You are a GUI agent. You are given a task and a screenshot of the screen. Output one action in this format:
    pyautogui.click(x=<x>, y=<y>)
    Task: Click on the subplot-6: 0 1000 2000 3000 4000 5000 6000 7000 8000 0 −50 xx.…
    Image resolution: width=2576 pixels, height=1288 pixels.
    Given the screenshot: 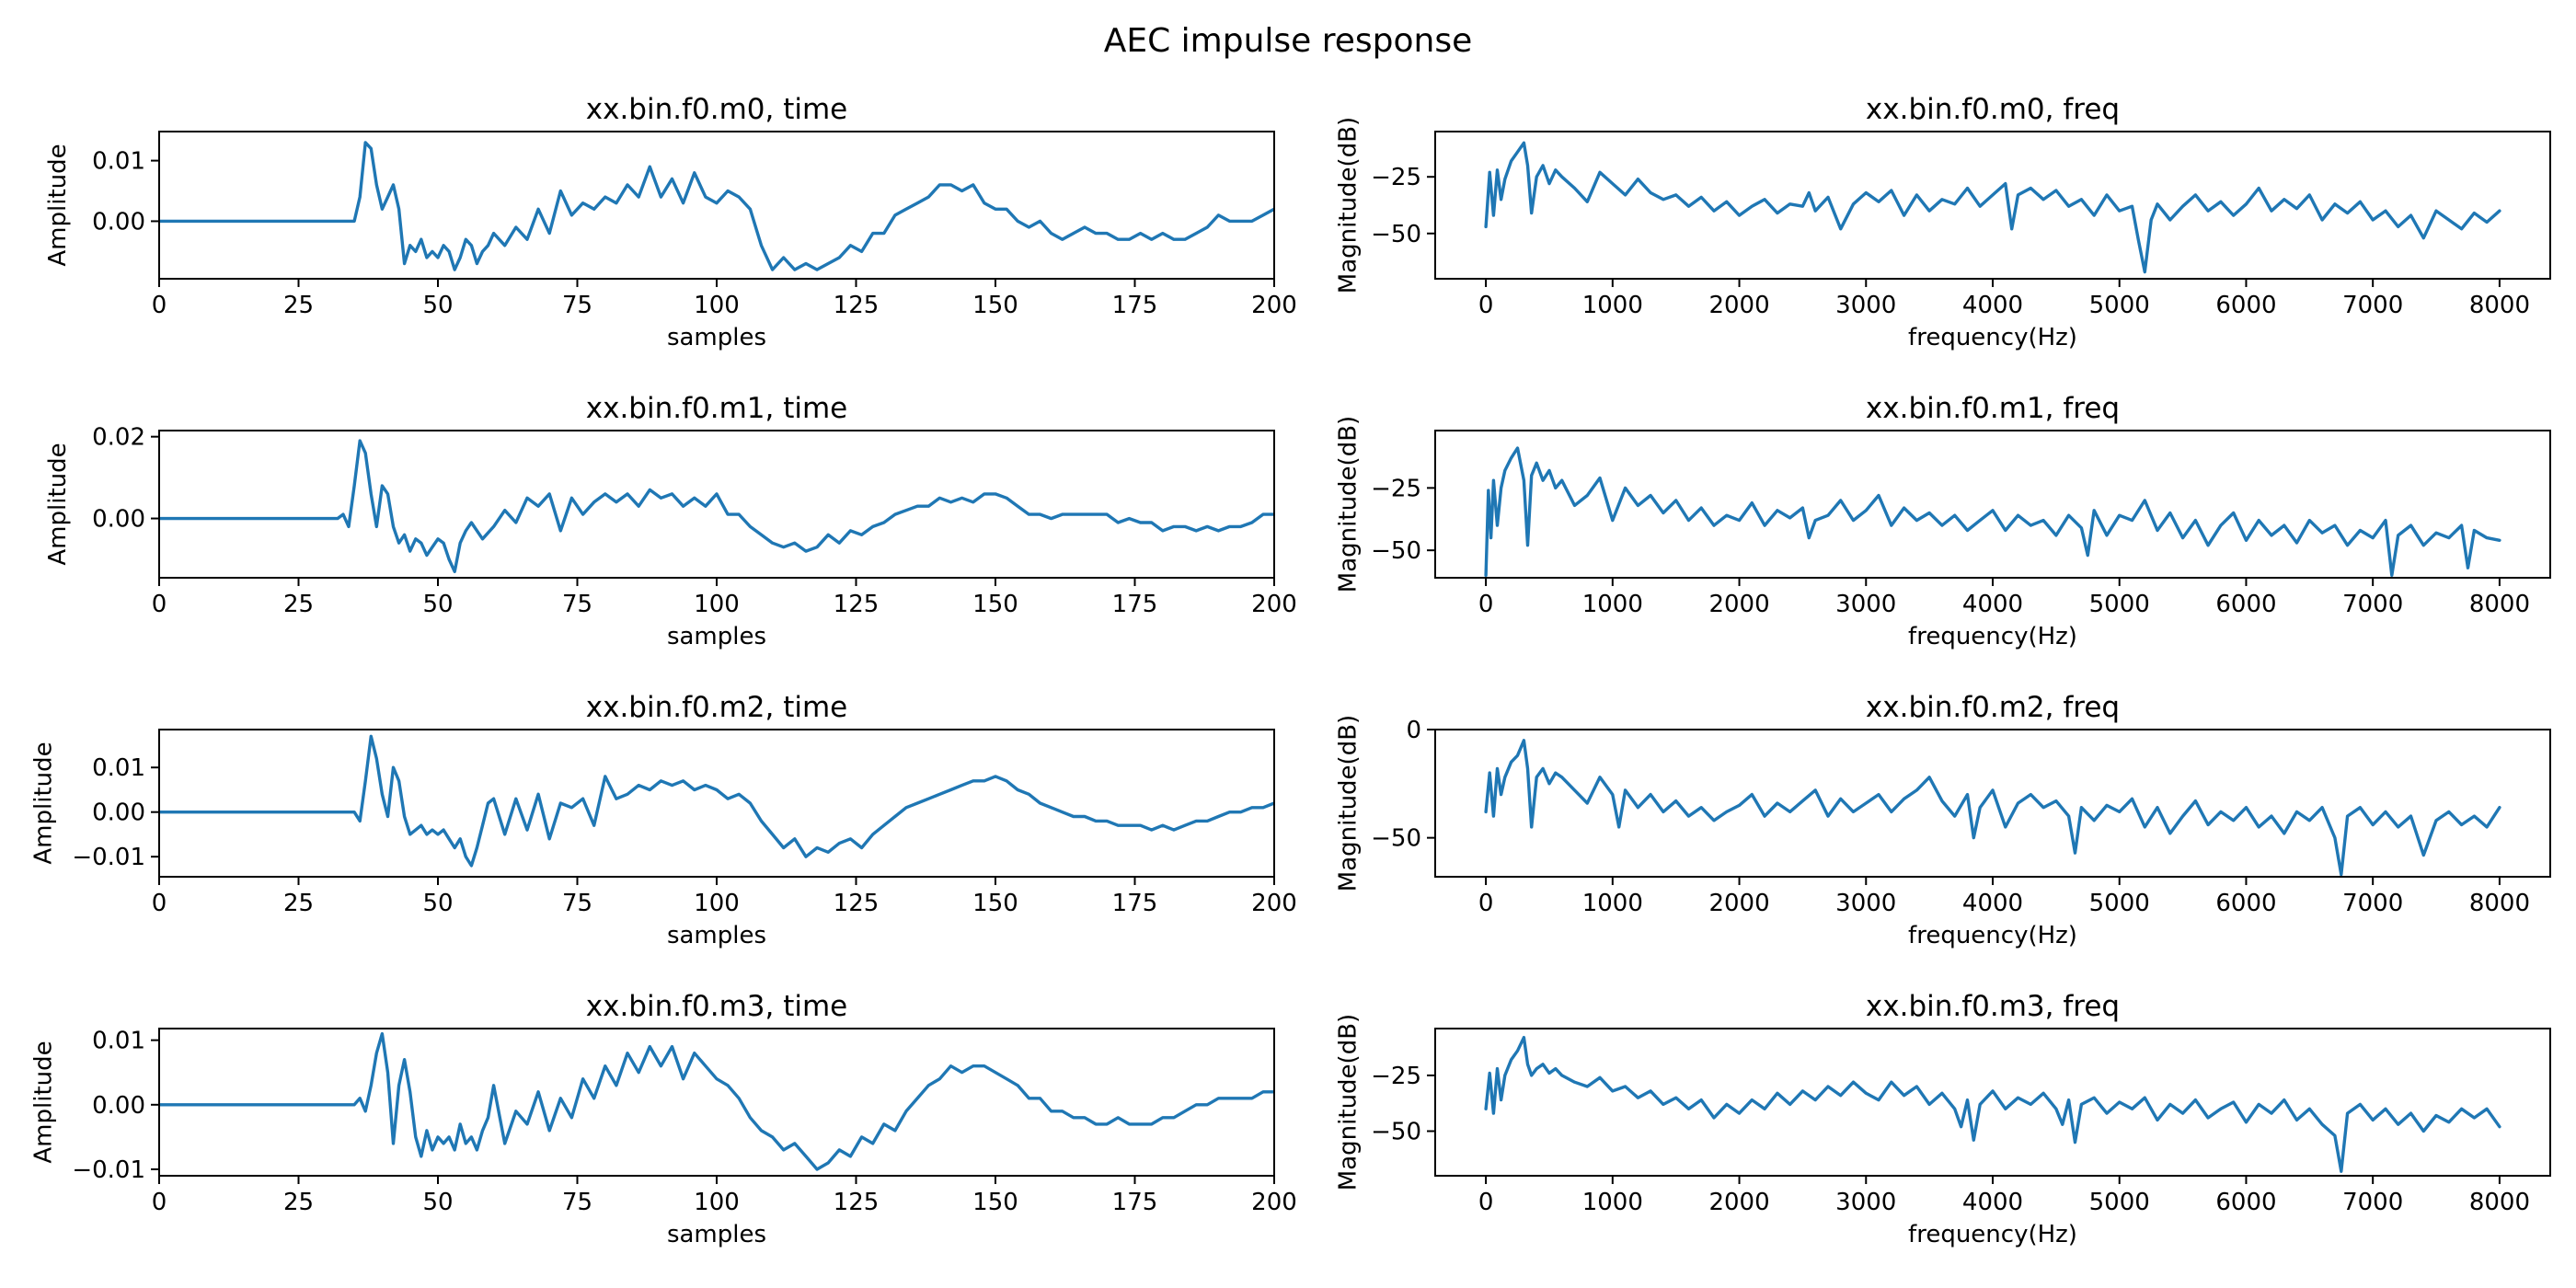 What is the action you would take?
    pyautogui.click(x=1943, y=820)
    